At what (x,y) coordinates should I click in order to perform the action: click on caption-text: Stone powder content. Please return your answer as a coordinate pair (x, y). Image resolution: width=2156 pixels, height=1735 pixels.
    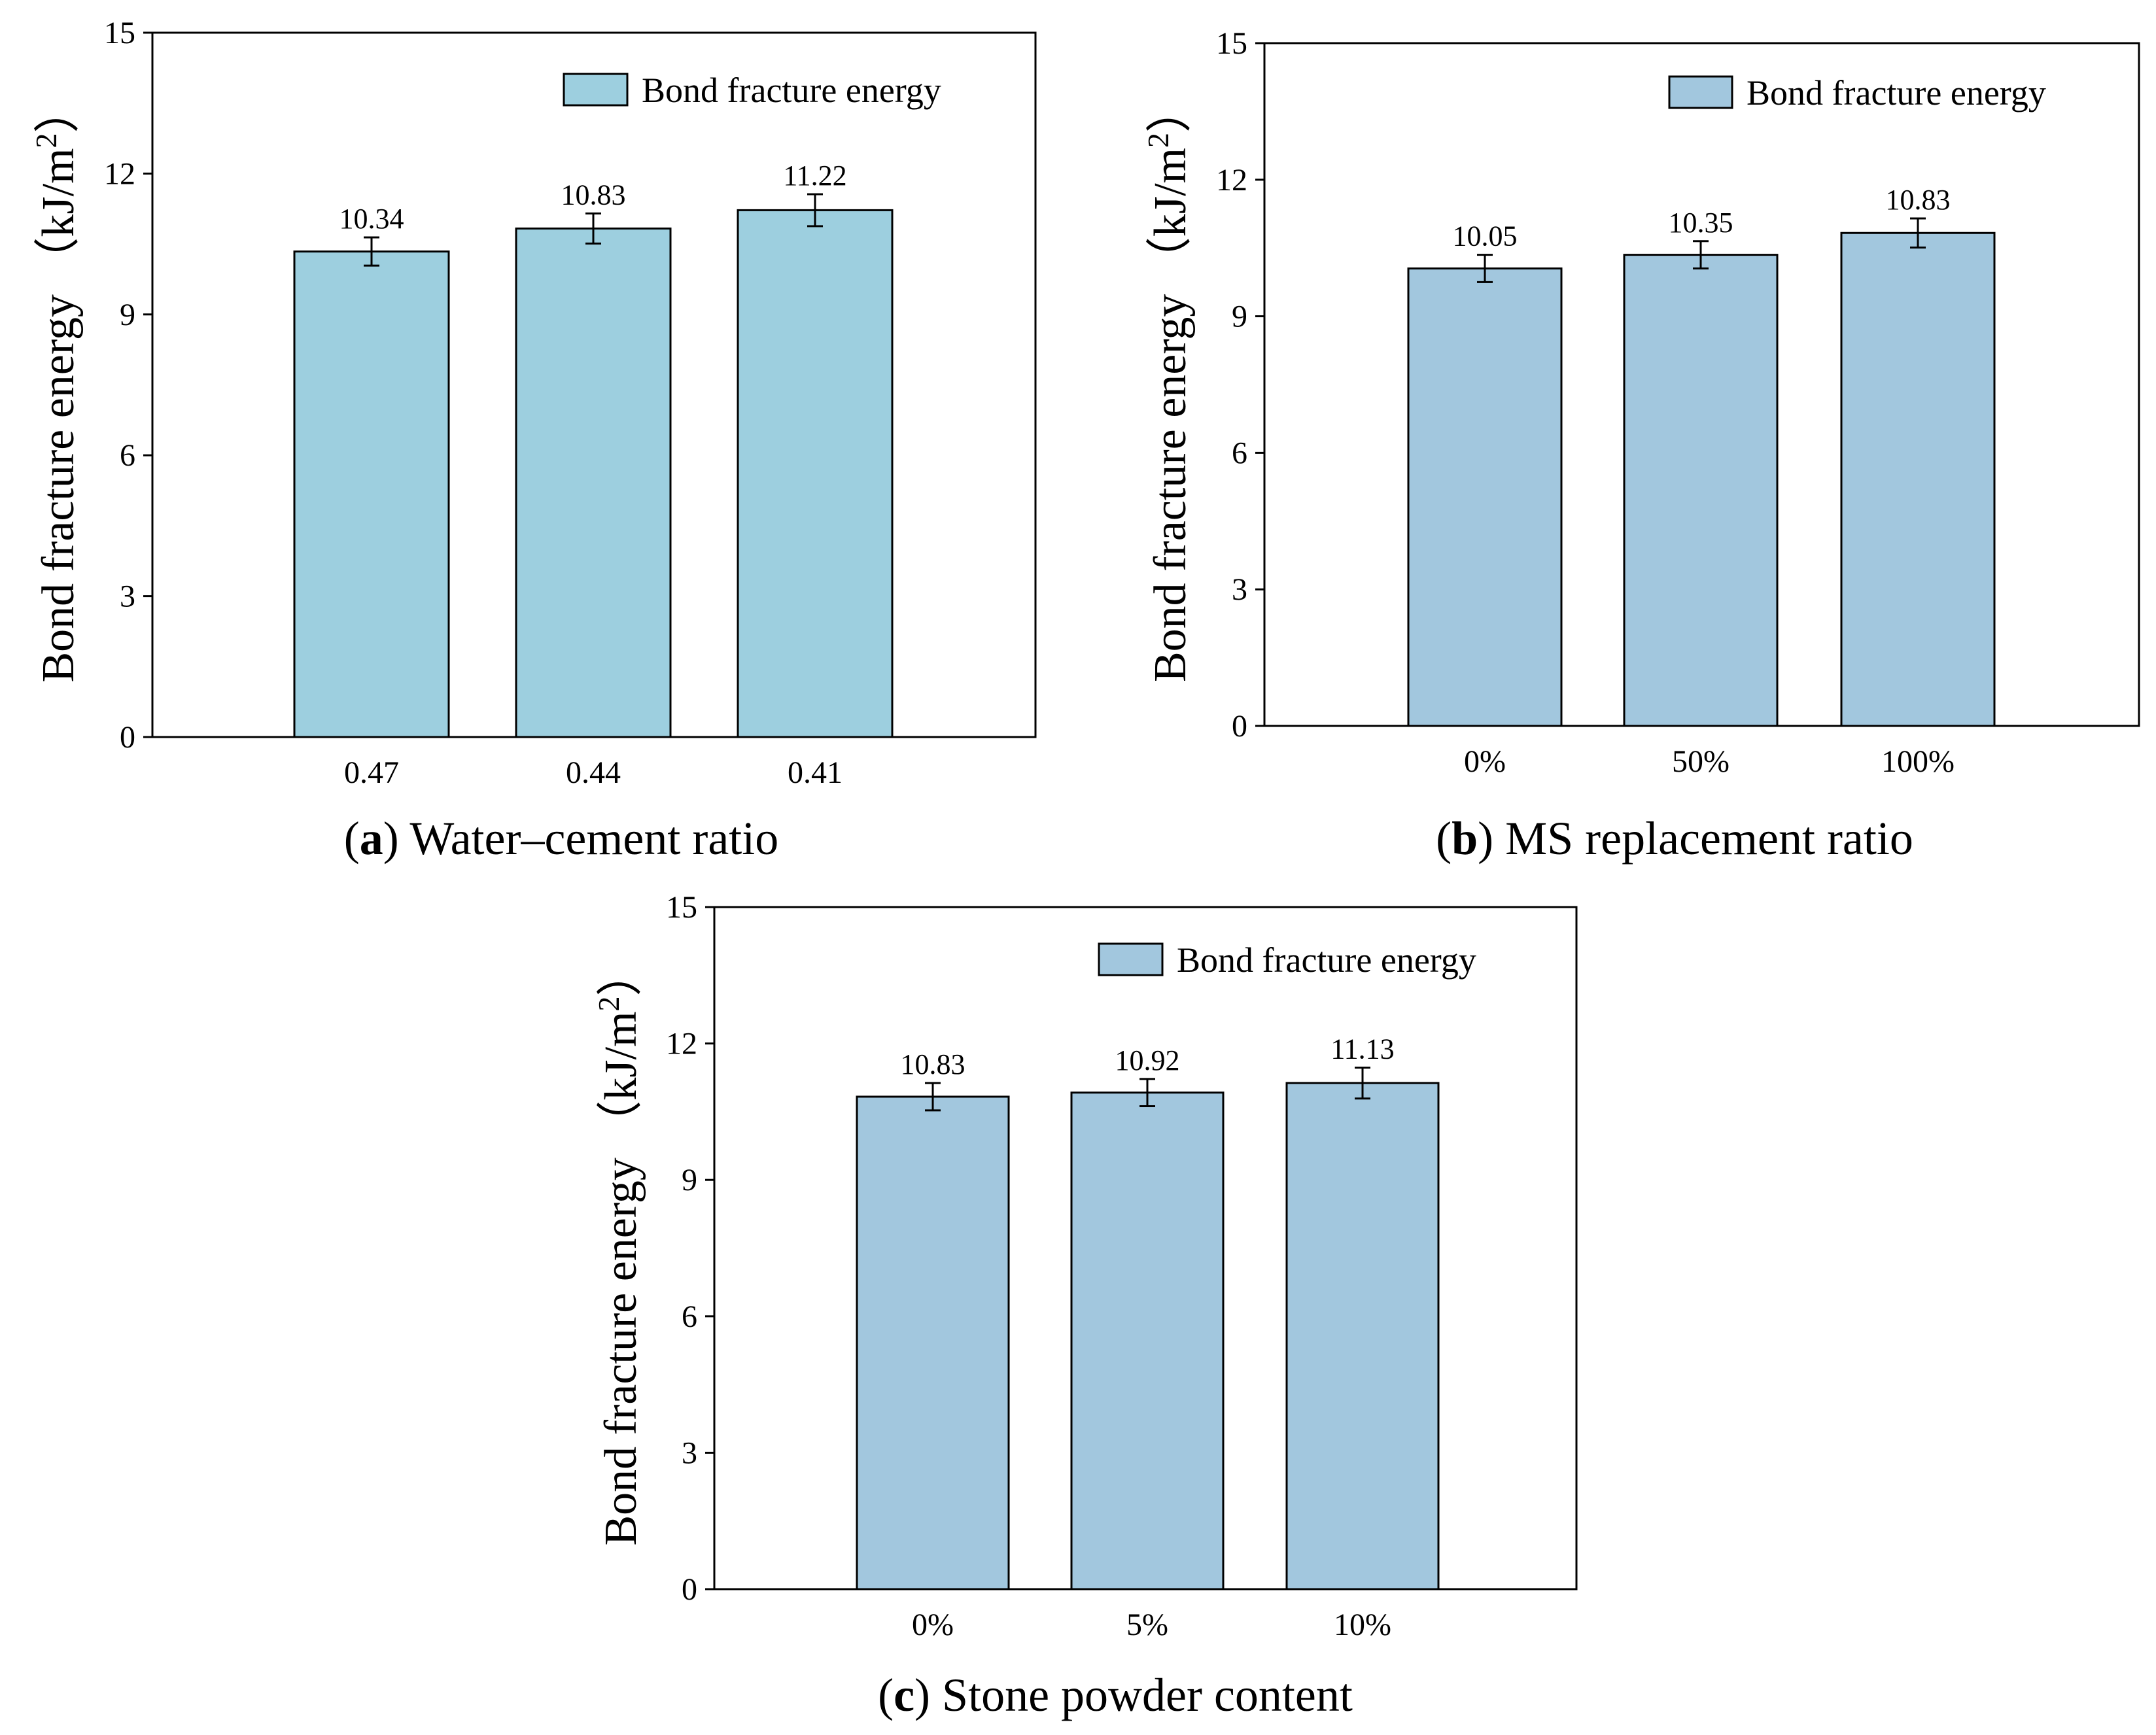
    Looking at the image, I should click on (1147, 1695).